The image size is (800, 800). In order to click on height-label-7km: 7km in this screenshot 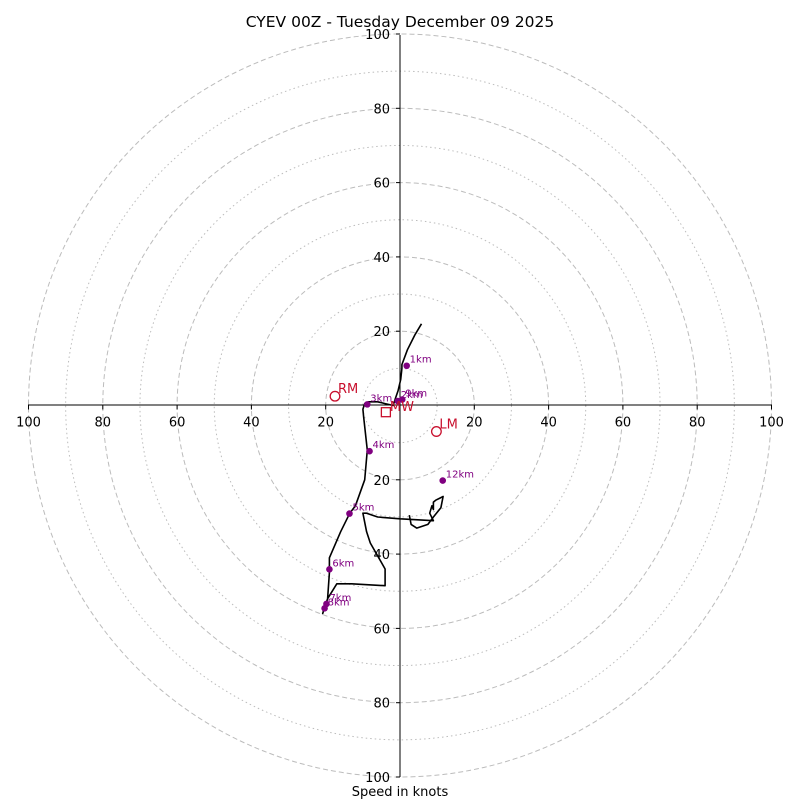, I will do `click(340, 598)`.